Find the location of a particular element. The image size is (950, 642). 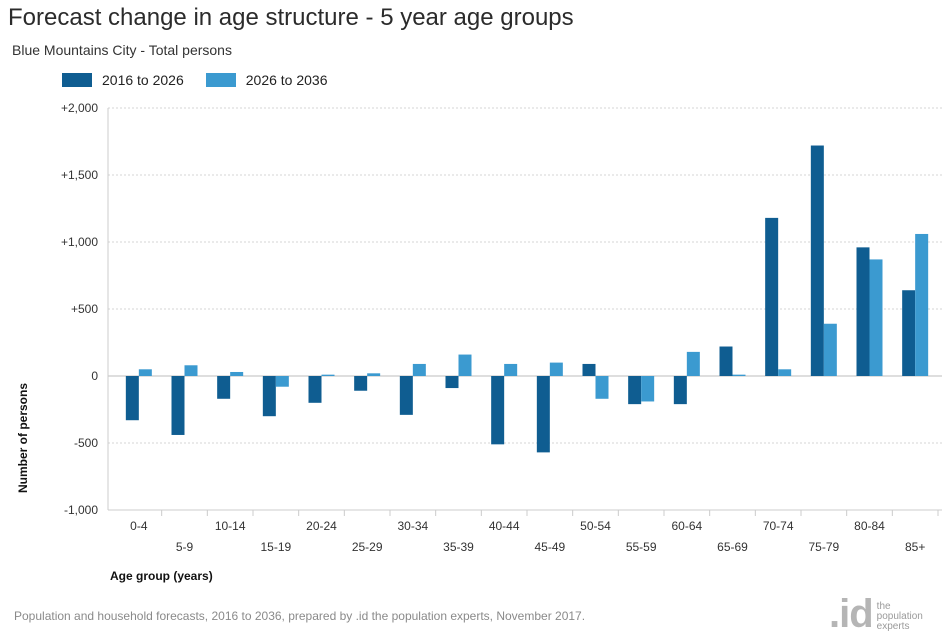

x-tick-label: 35-39 is located at coordinates (458, 547).